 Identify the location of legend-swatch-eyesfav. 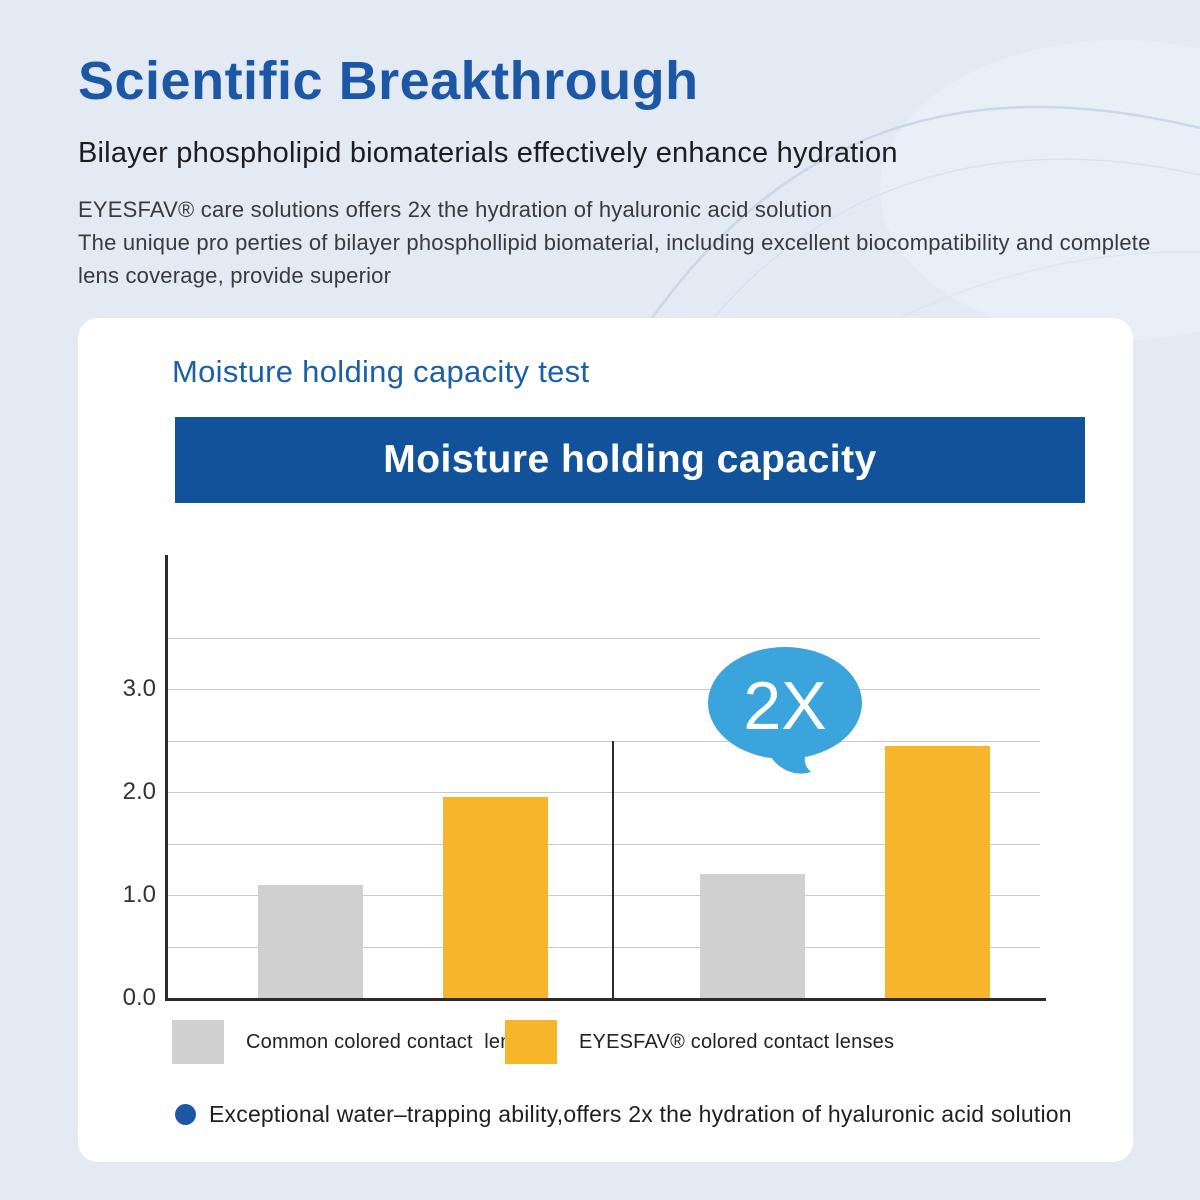
(531, 1042).